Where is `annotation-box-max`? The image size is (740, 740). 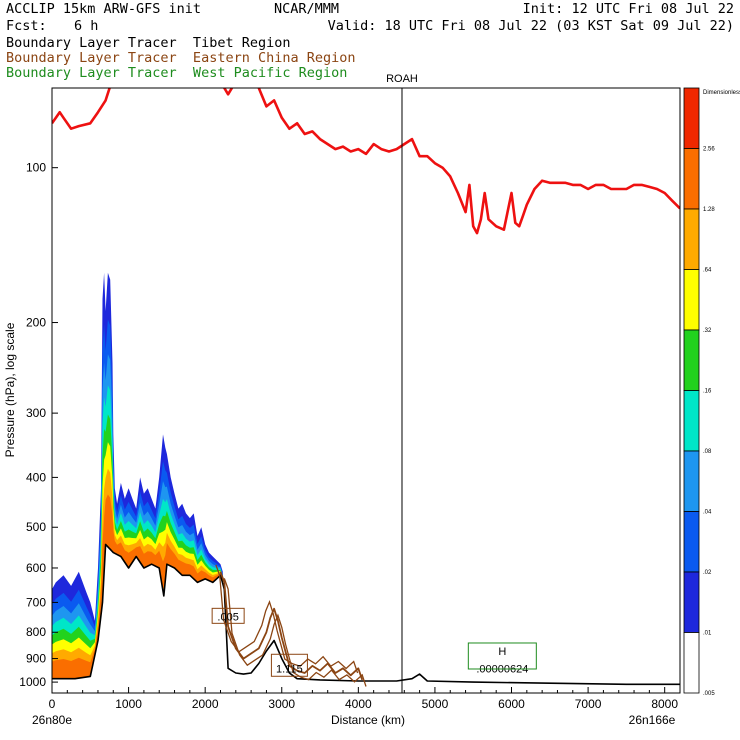 annotation-box-max is located at coordinates (289, 665).